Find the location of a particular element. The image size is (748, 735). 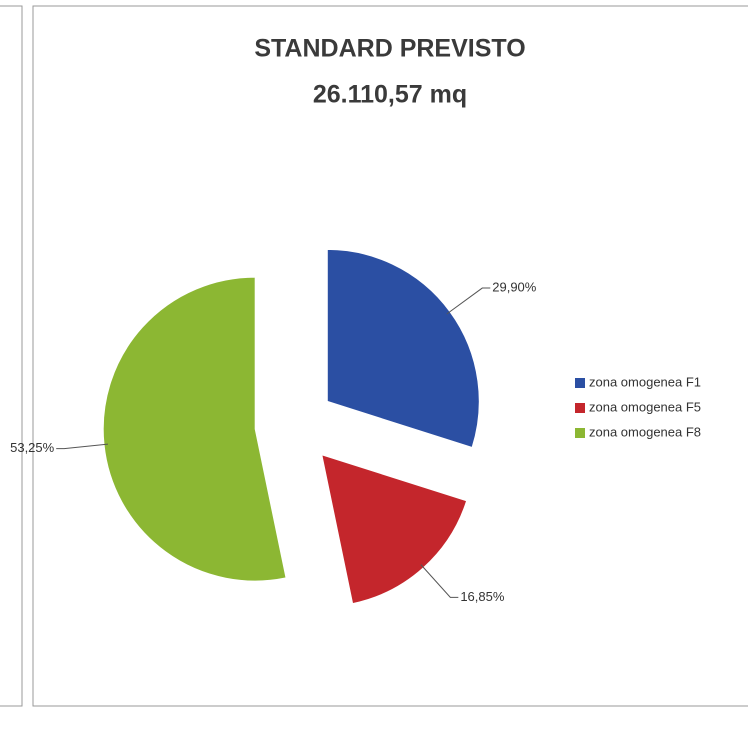

data-label: 29,90% is located at coordinates (514, 286).